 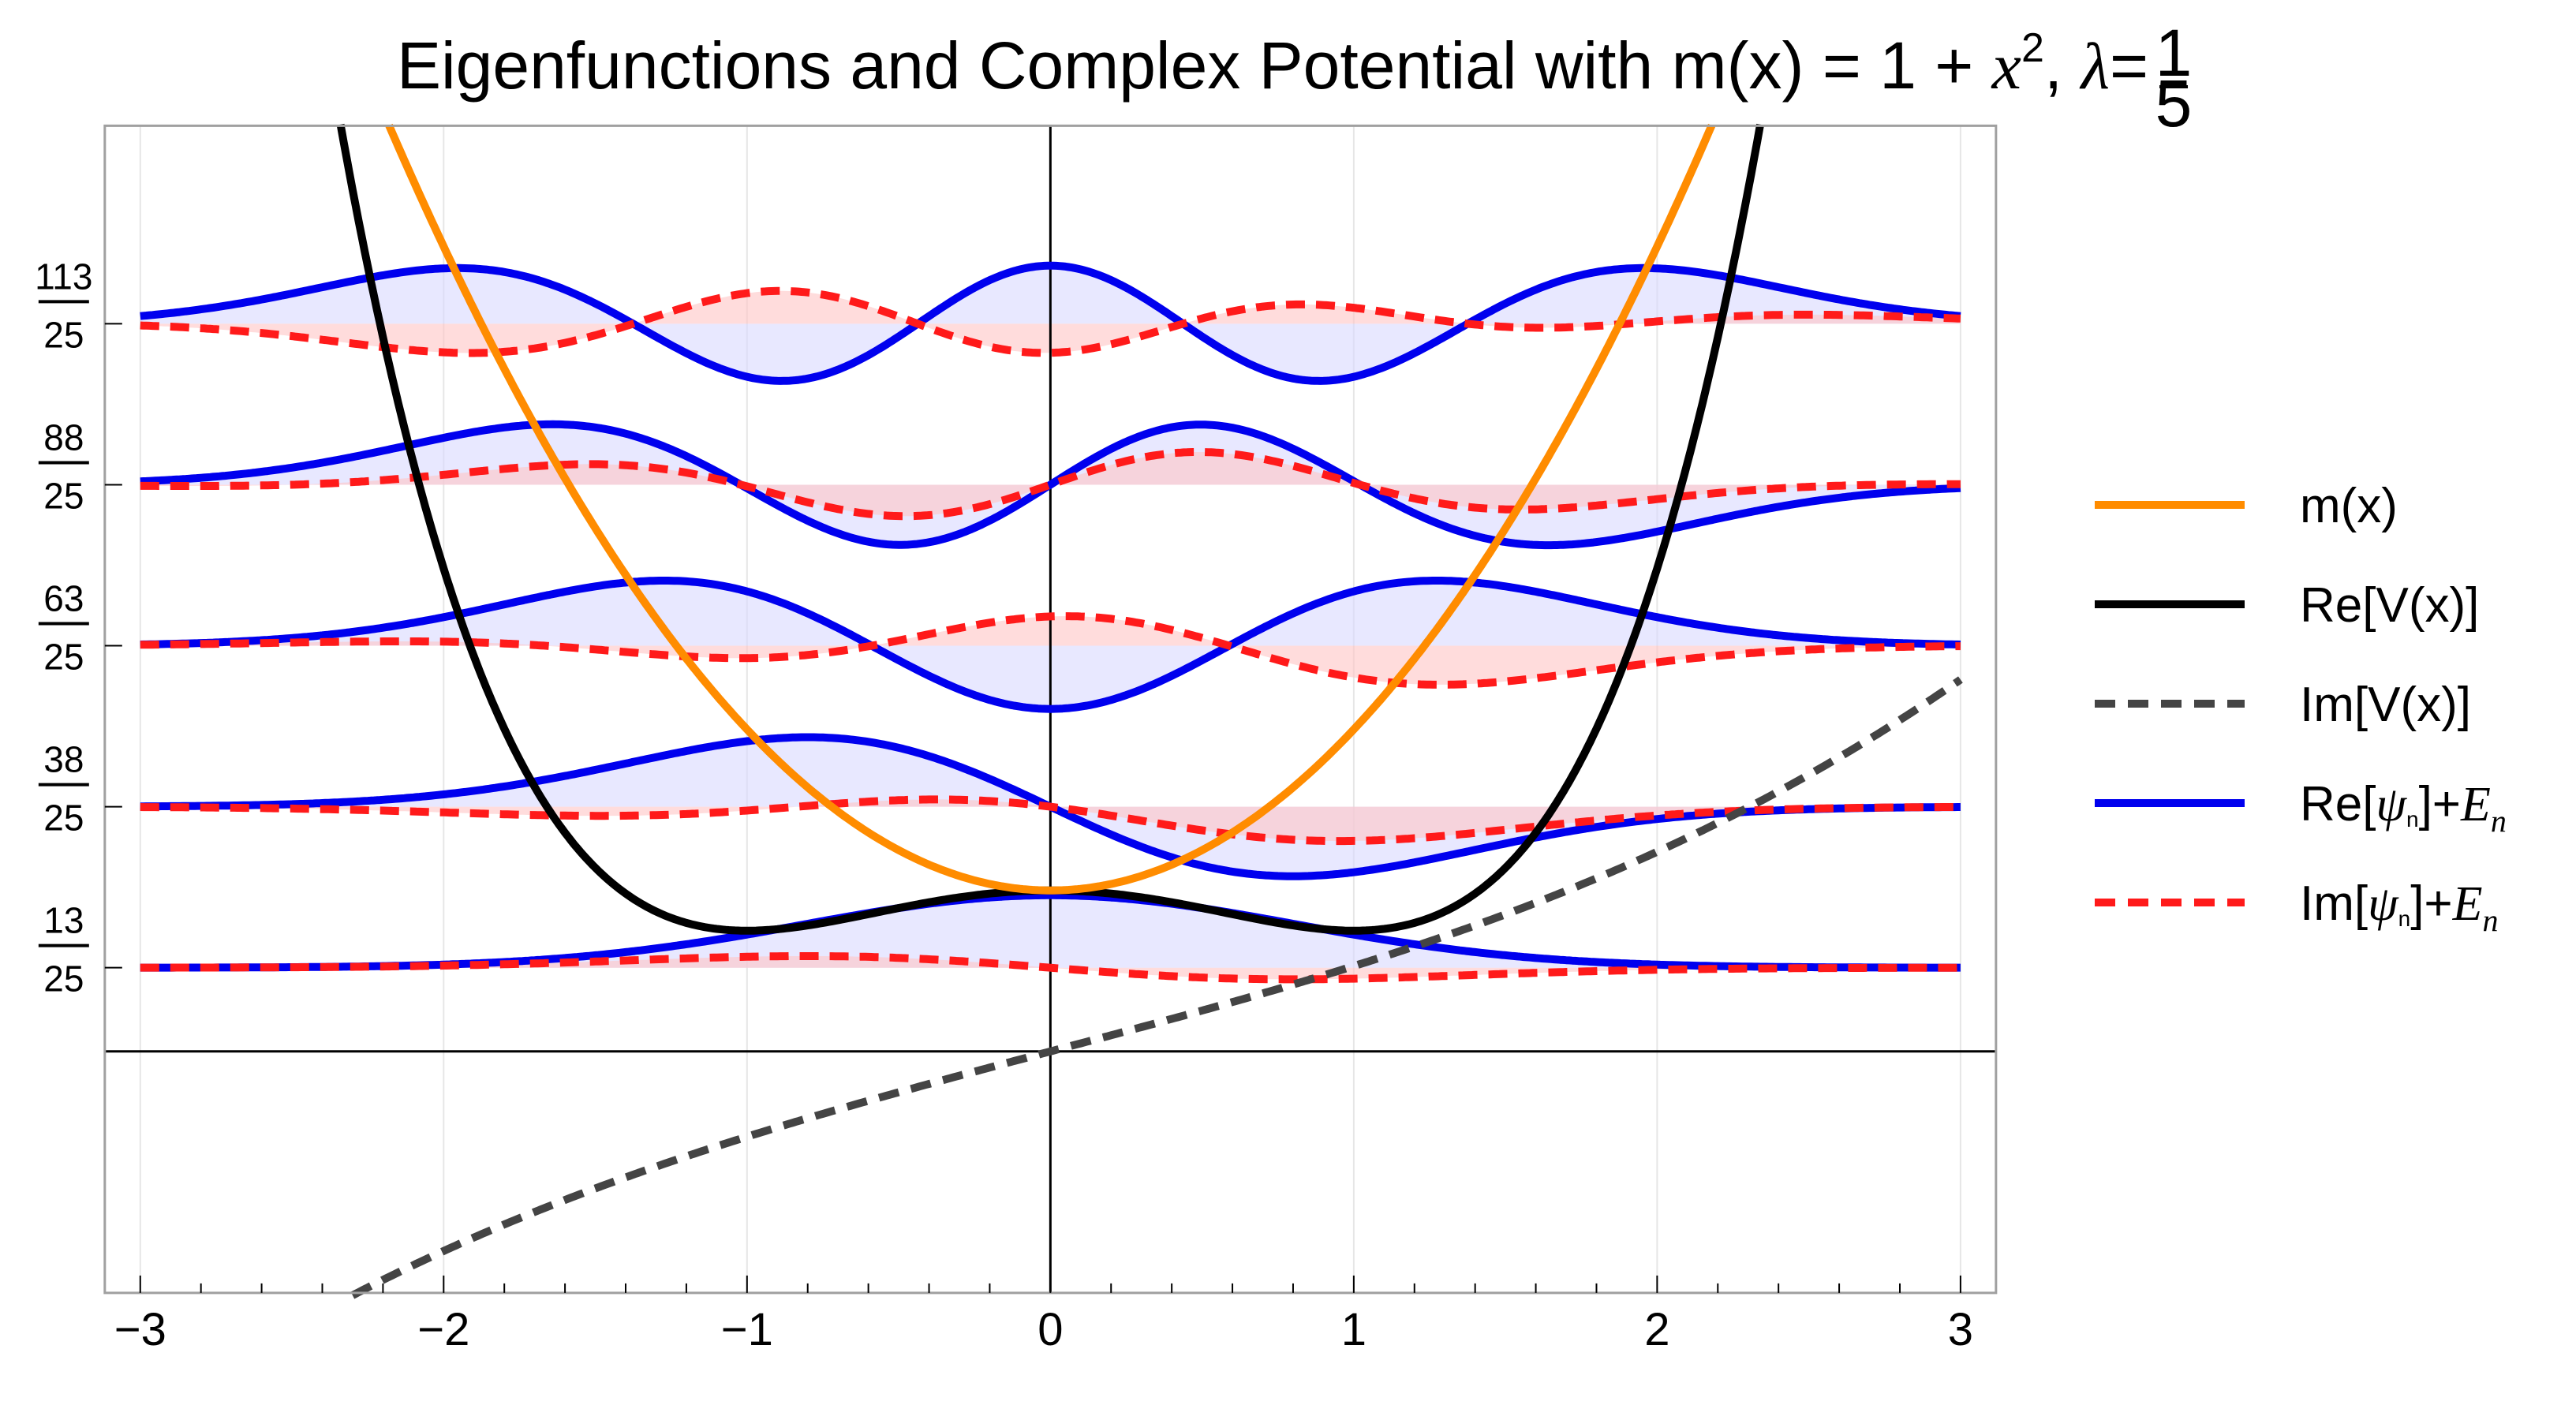 I want to click on x-tick-label: 1, so click(x=1354, y=1329).